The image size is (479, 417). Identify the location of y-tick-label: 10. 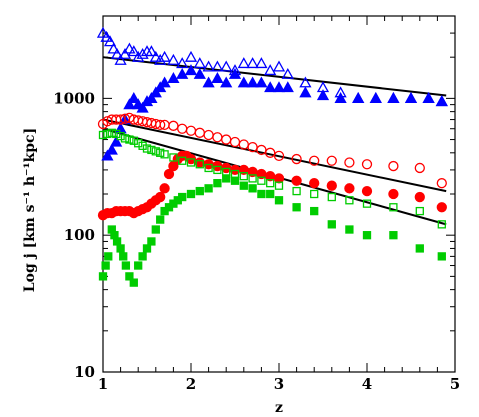
(84, 372).